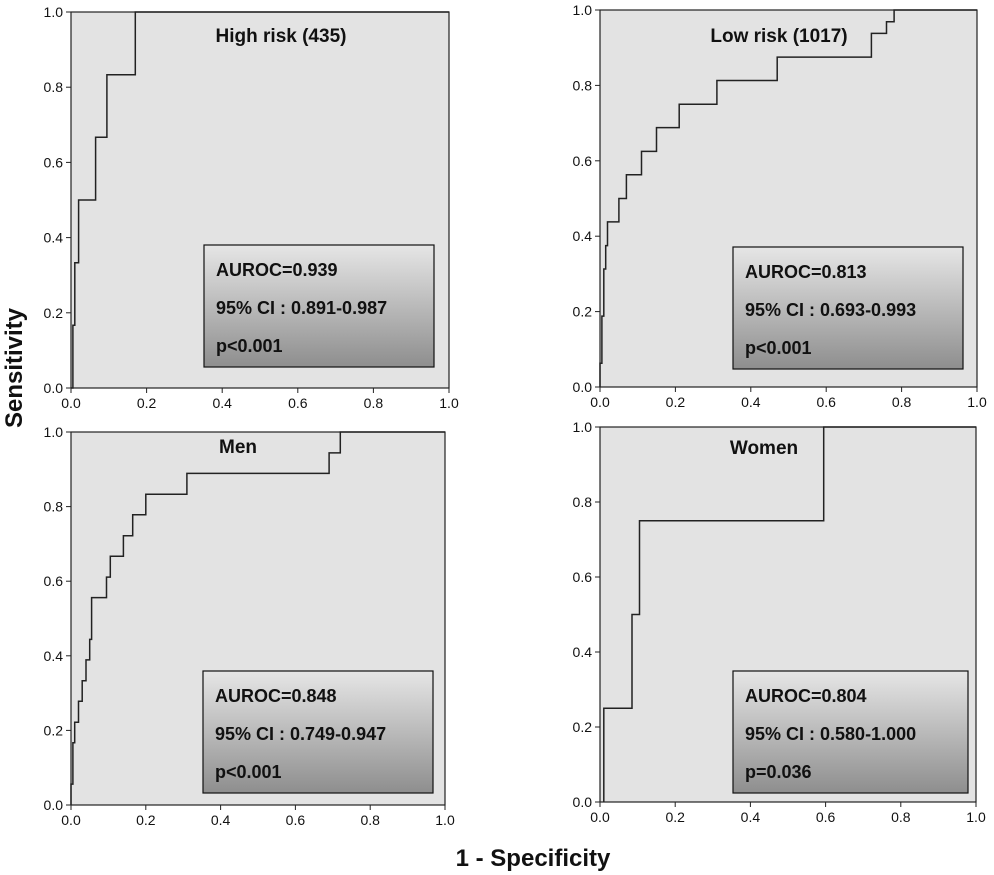  I want to click on auroc-value: AUROC=0.939, so click(277, 270).